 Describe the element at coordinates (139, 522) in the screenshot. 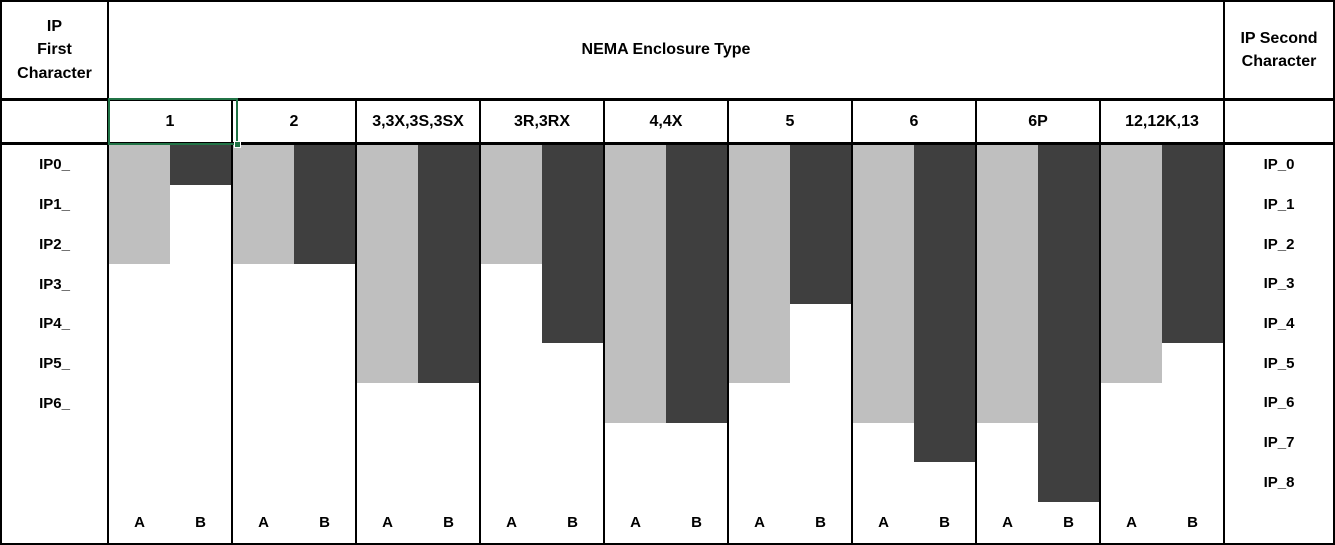

I see `bar-label-a-1: A` at that location.